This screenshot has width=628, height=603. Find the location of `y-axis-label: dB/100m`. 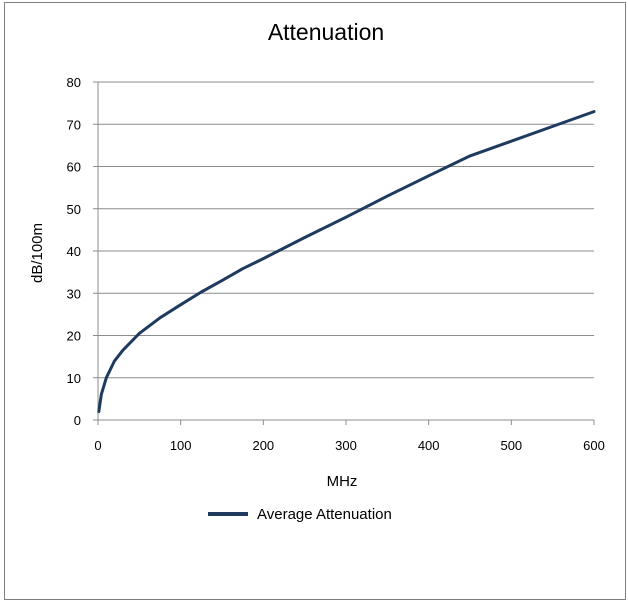

y-axis-label: dB/100m is located at coordinates (37, 253).